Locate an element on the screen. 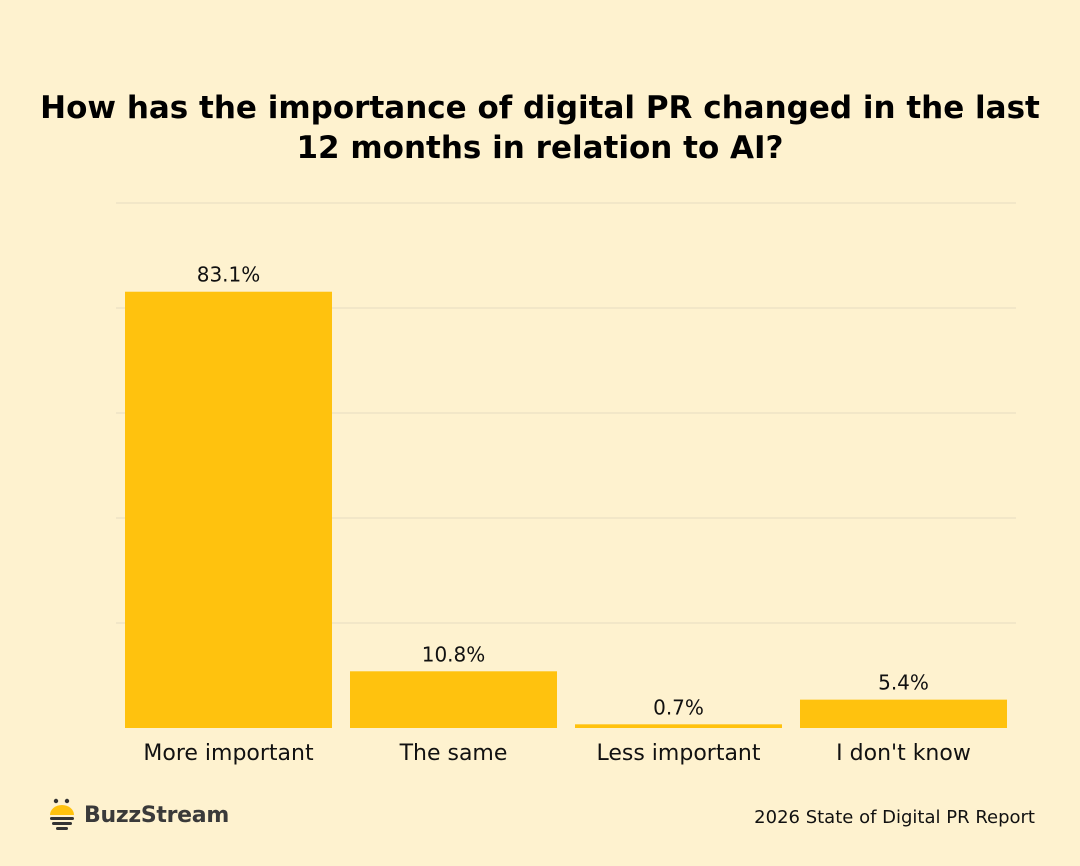 This screenshot has width=1080, height=866. bee-icon is located at coordinates (62, 814).